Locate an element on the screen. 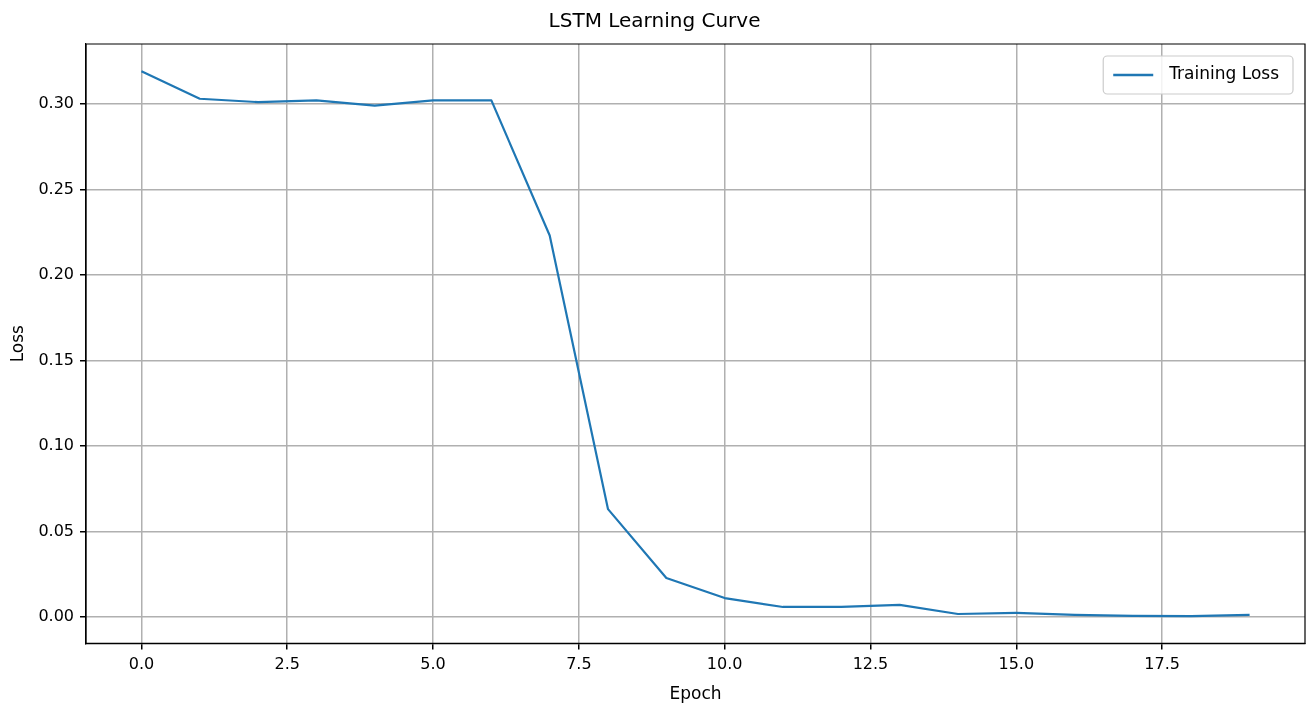 This screenshot has width=1309, height=715. y-tick-label: 0.00 is located at coordinates (56, 616).